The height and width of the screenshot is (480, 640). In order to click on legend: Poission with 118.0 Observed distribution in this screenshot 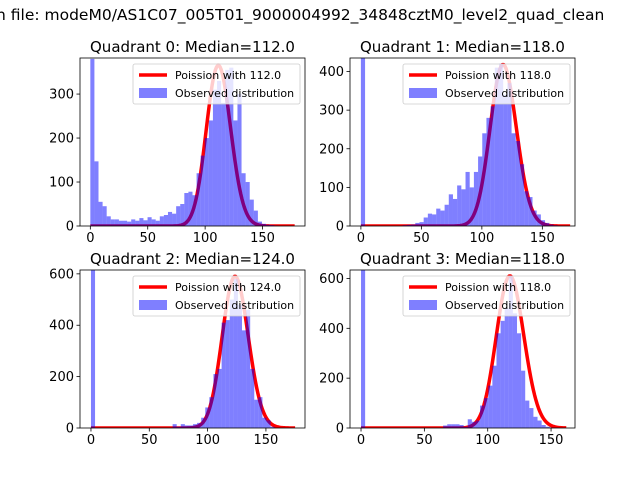, I will do `click(486, 84)`.